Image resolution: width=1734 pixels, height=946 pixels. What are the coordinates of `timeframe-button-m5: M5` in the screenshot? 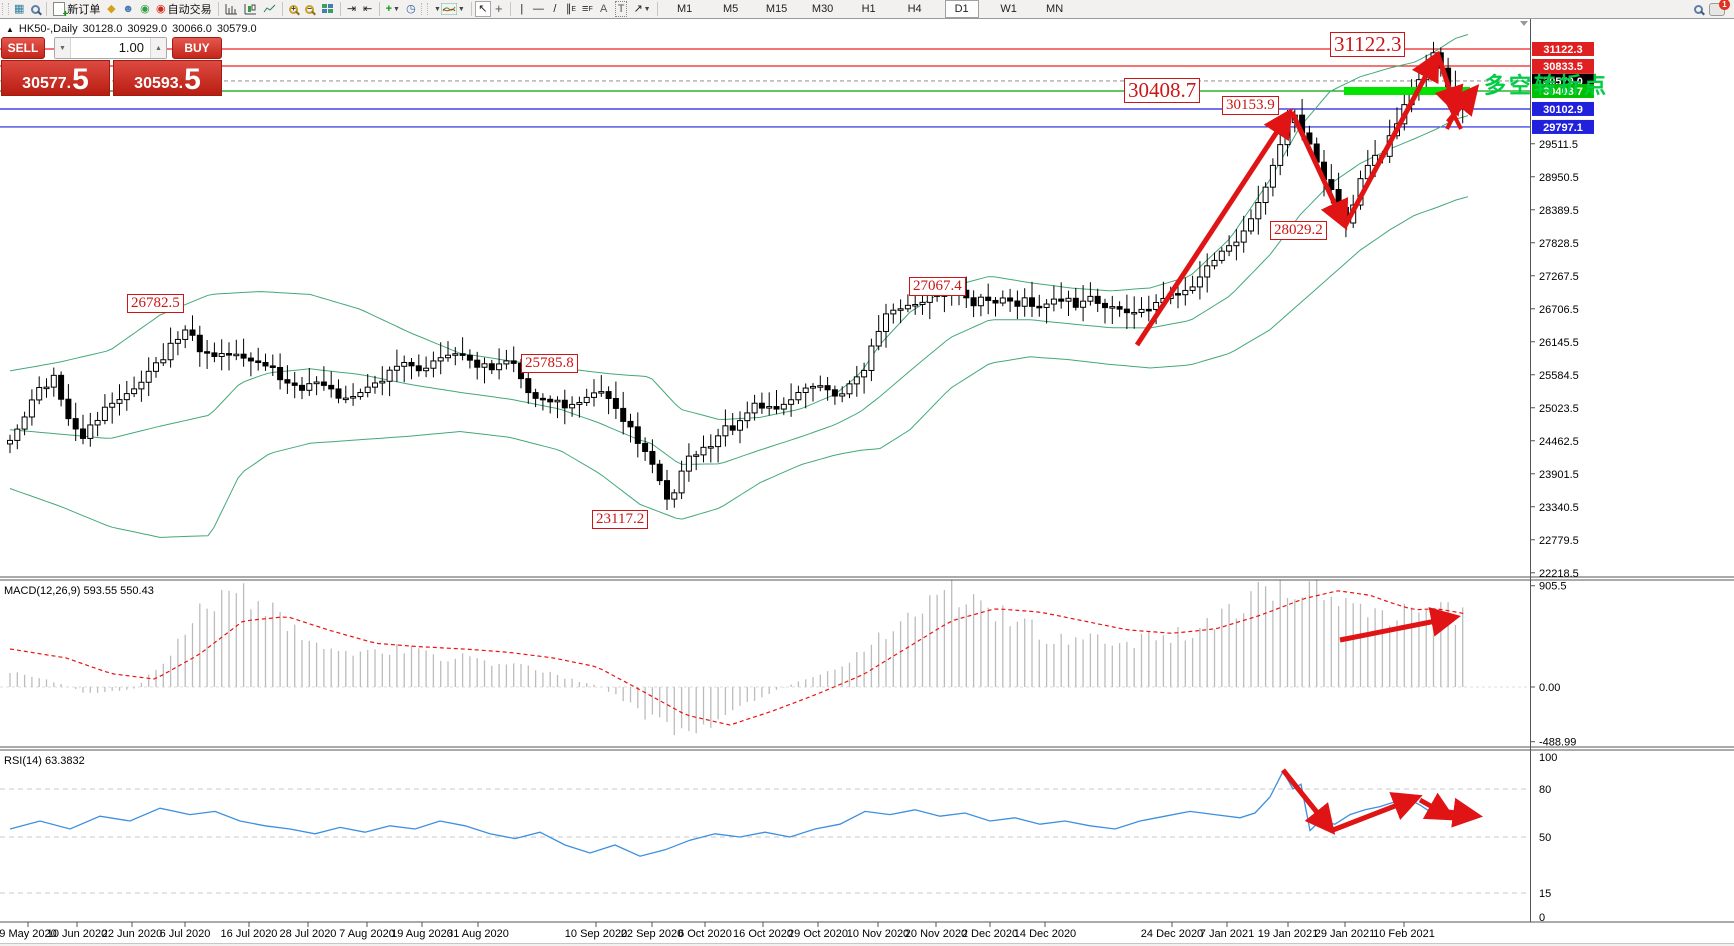 It's located at (730, 9).